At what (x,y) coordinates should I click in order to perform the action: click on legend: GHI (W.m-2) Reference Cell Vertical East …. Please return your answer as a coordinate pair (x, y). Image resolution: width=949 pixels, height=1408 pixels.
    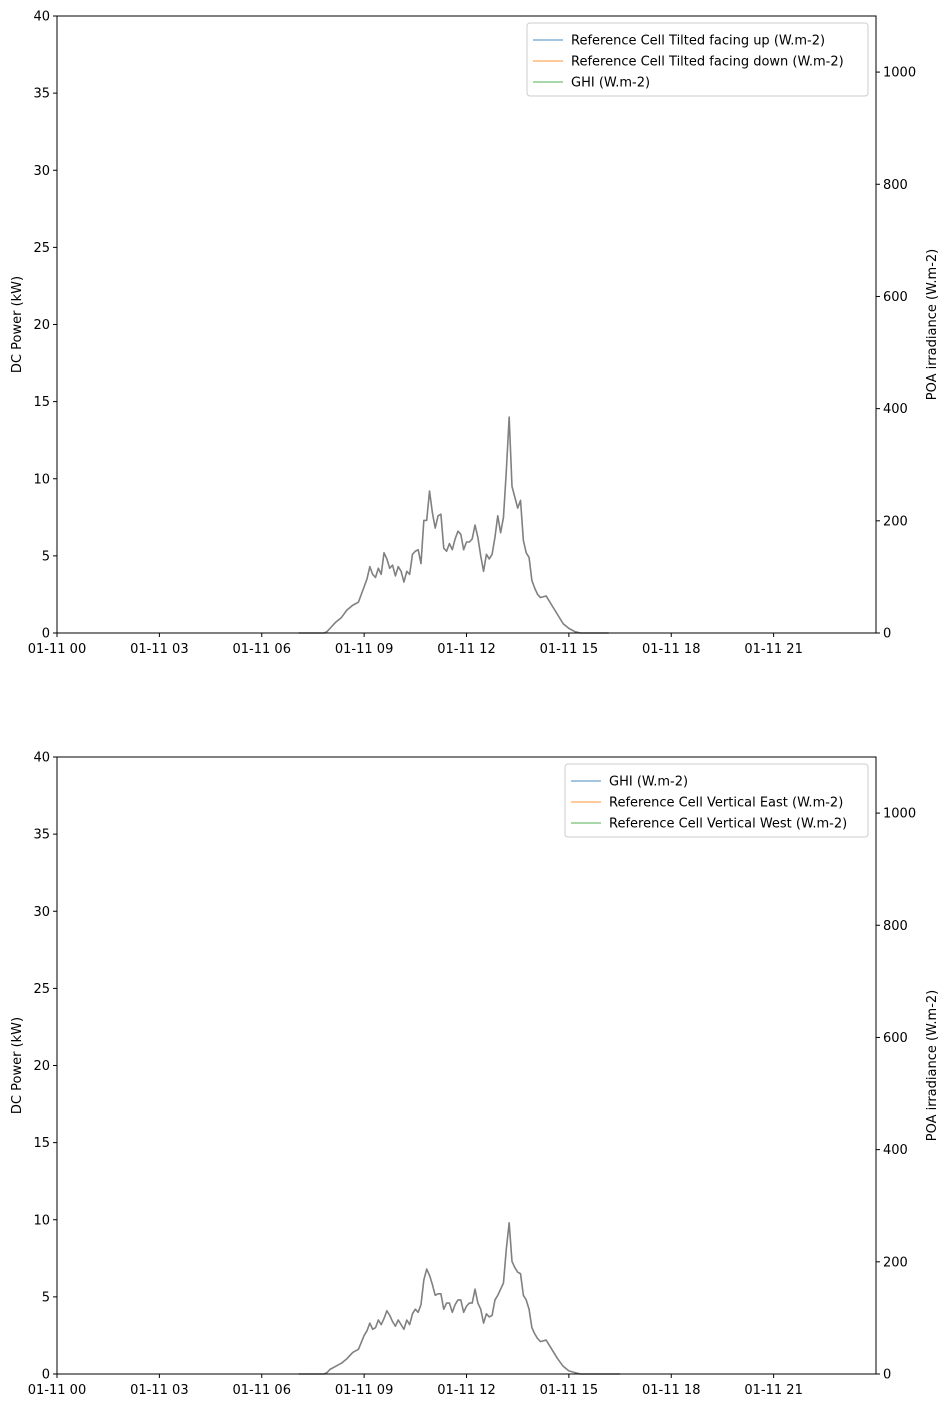
    Looking at the image, I should click on (716, 800).